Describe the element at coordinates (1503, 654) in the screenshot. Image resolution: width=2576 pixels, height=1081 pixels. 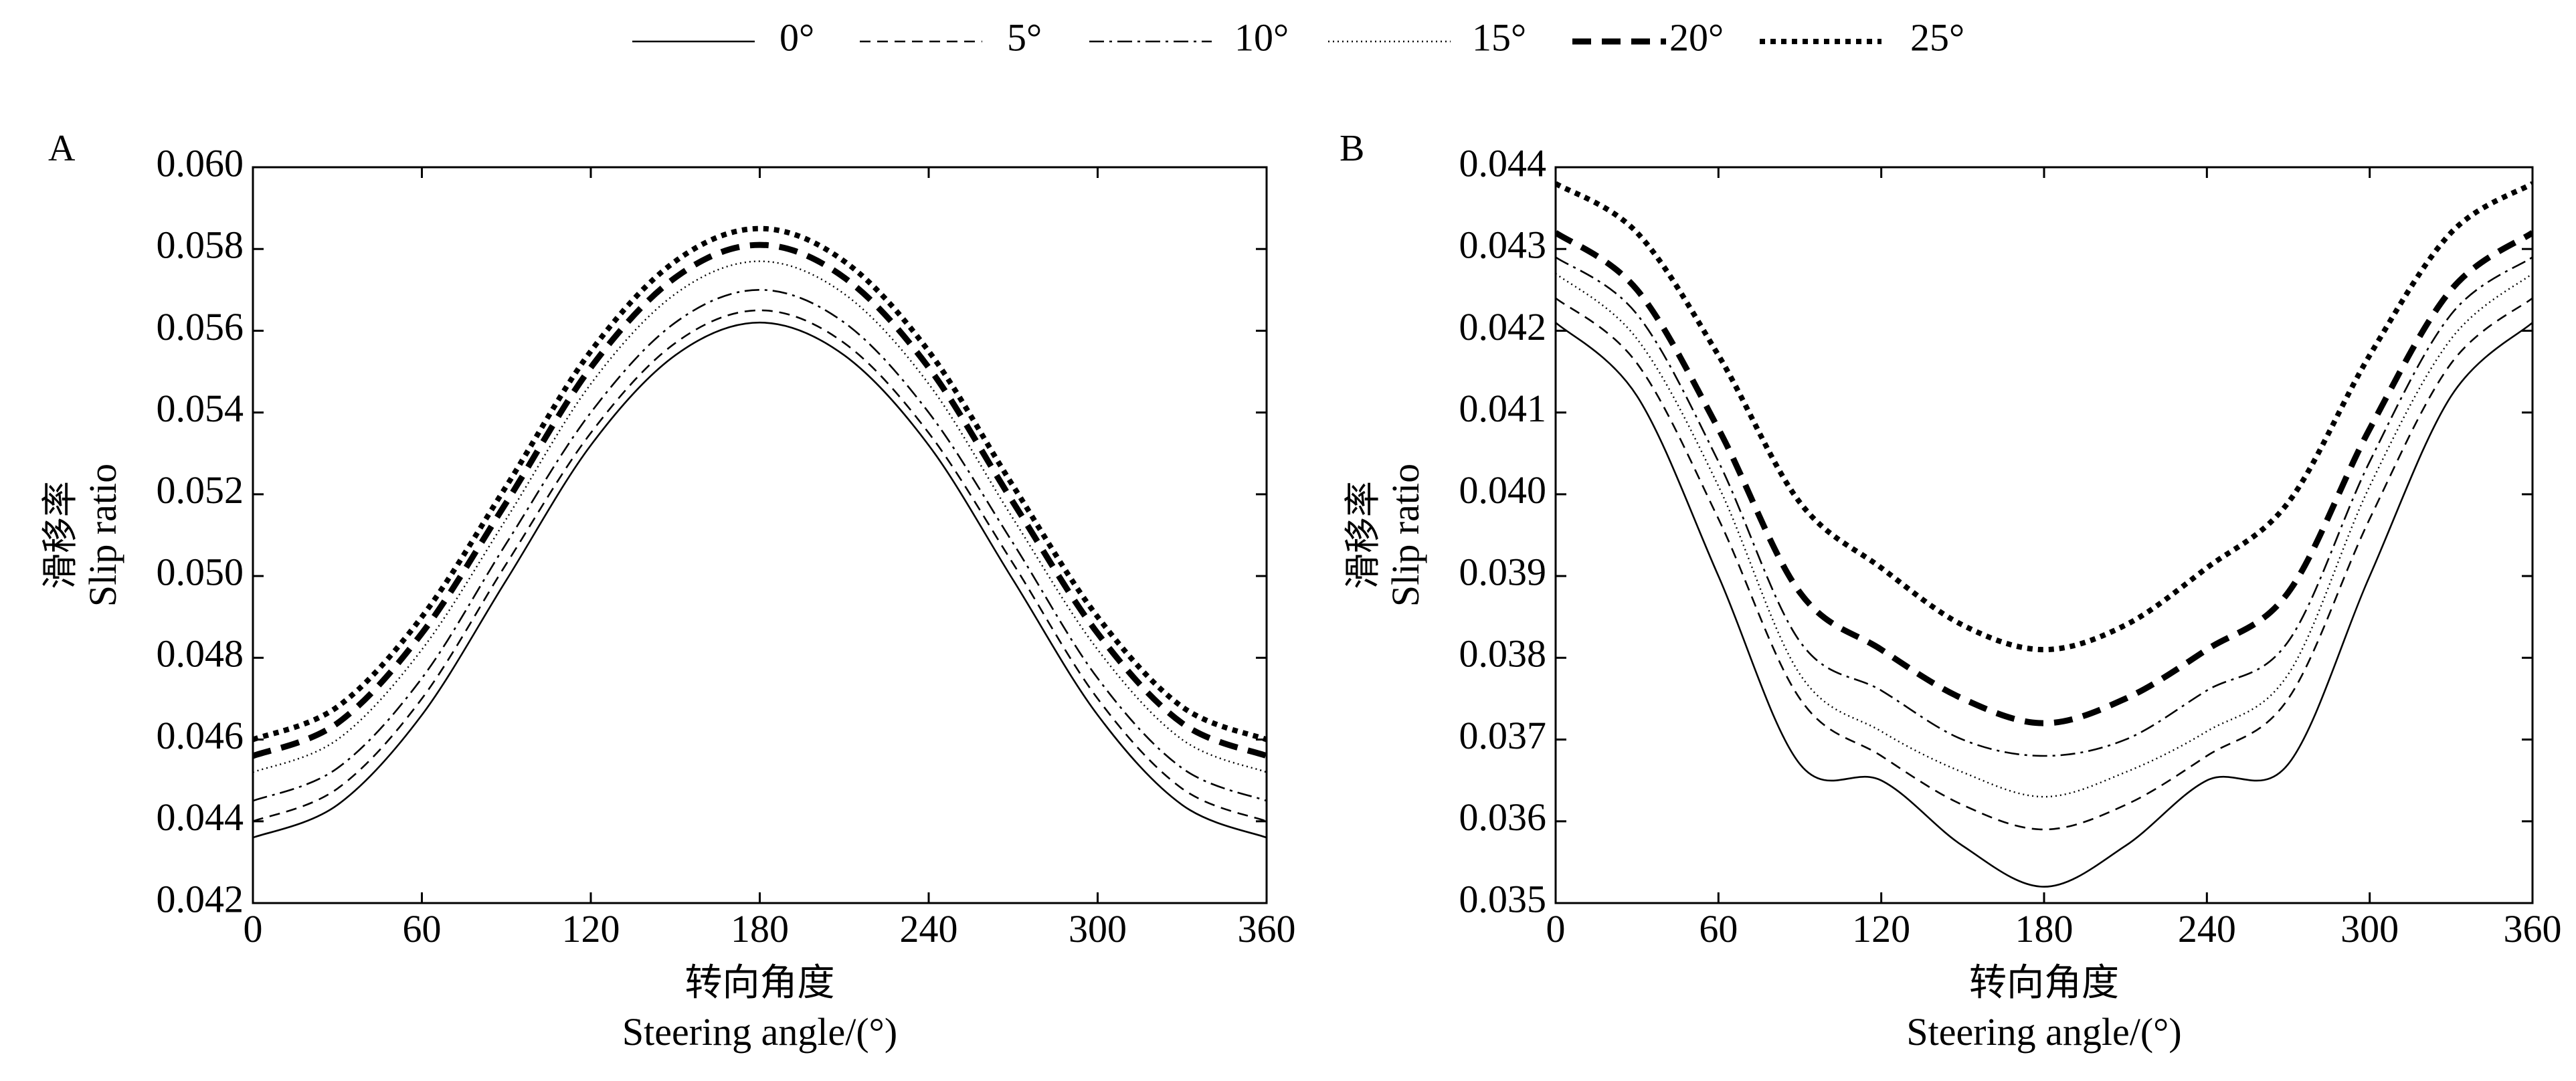
I see `y-tick-label: 0.038` at that location.